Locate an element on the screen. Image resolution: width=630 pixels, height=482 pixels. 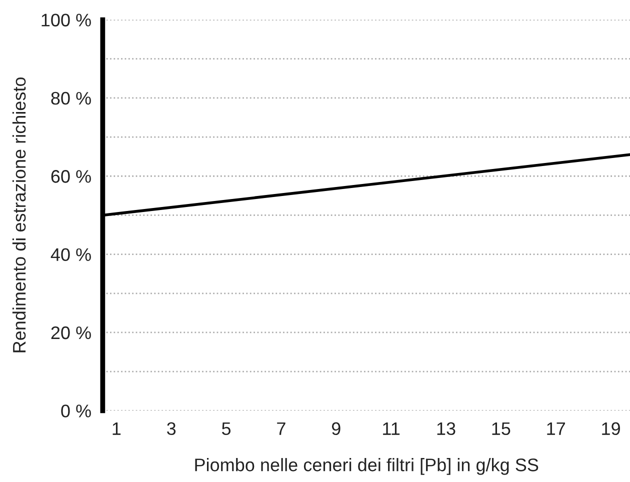
x-tick-label: 5 is located at coordinates (226, 429).